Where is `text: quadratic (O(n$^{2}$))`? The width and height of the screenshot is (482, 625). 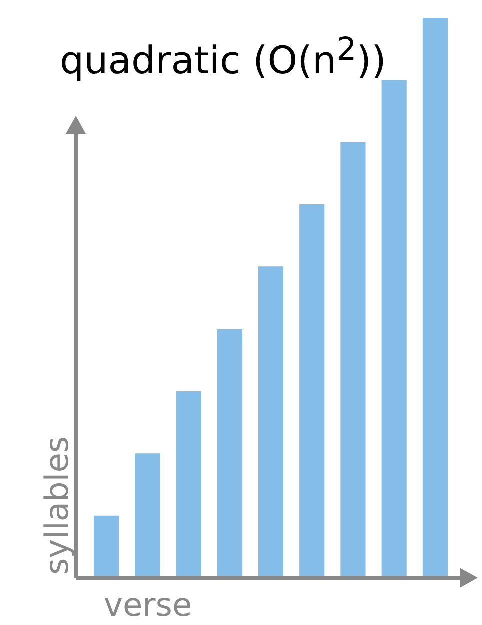
text: quadratic (O(n$^{2}$)) is located at coordinates (223, 57).